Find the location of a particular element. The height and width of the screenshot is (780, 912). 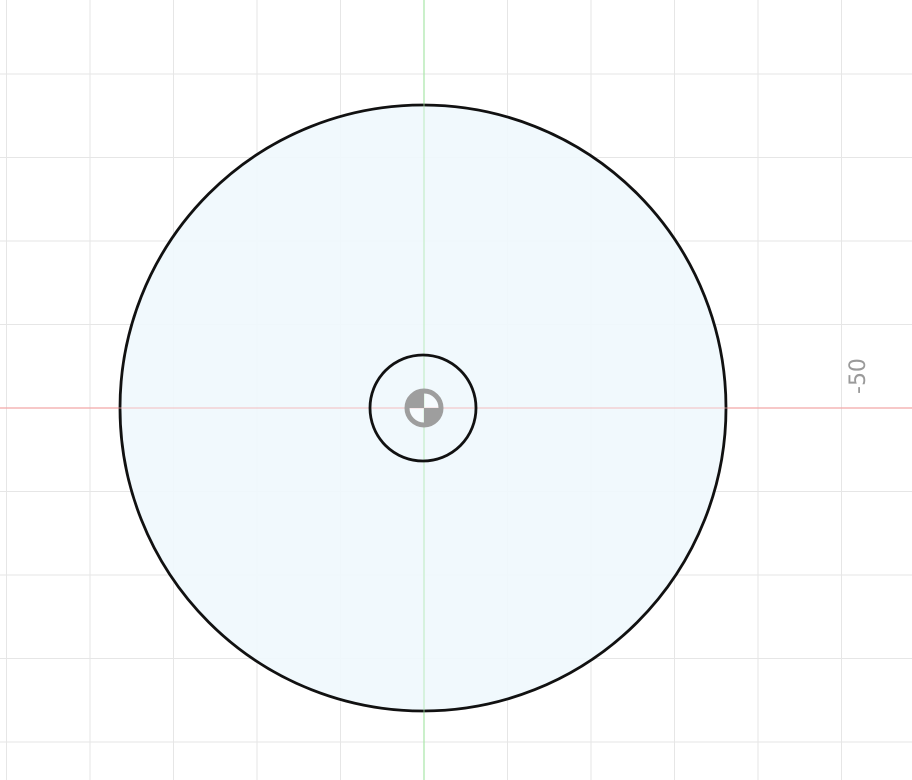

origin-point-icon is located at coordinates (424, 408).